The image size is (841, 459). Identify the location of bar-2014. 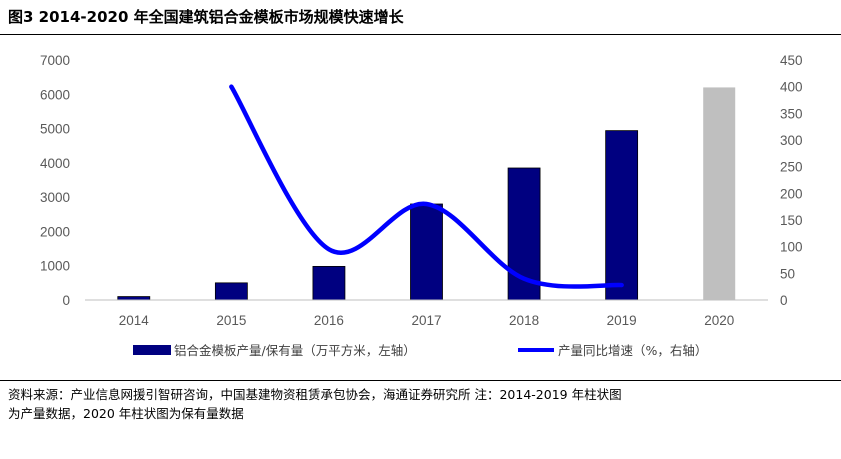
(134, 298).